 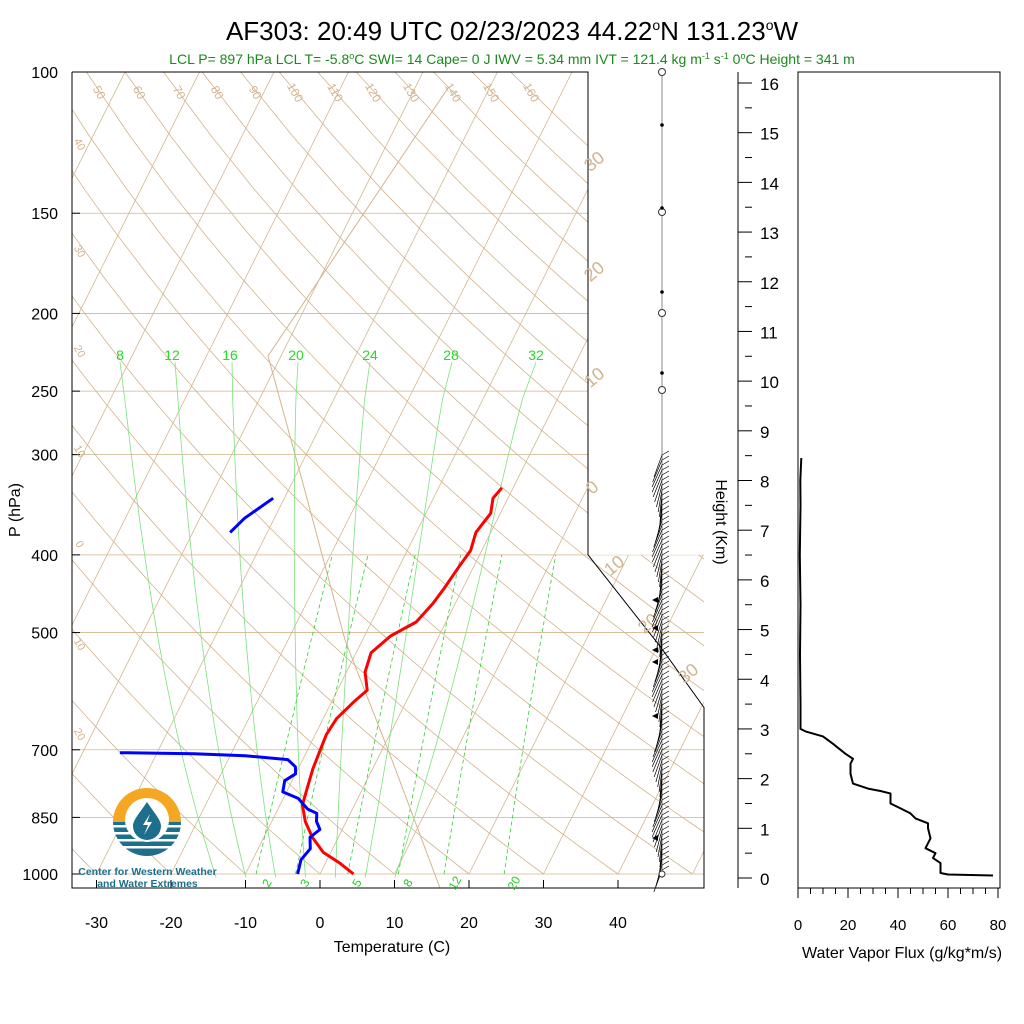 What do you see at coordinates (769, 283) in the screenshot?
I see `height-tick-label: 12` at bounding box center [769, 283].